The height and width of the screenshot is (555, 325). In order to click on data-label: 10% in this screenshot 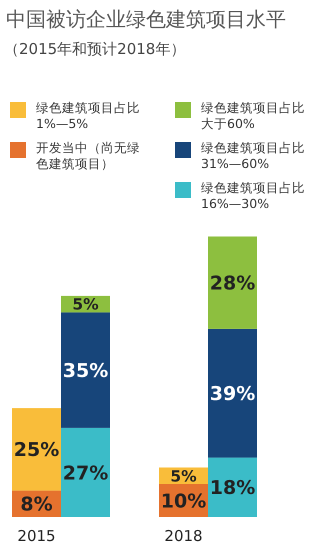, I will do `click(183, 501)`.